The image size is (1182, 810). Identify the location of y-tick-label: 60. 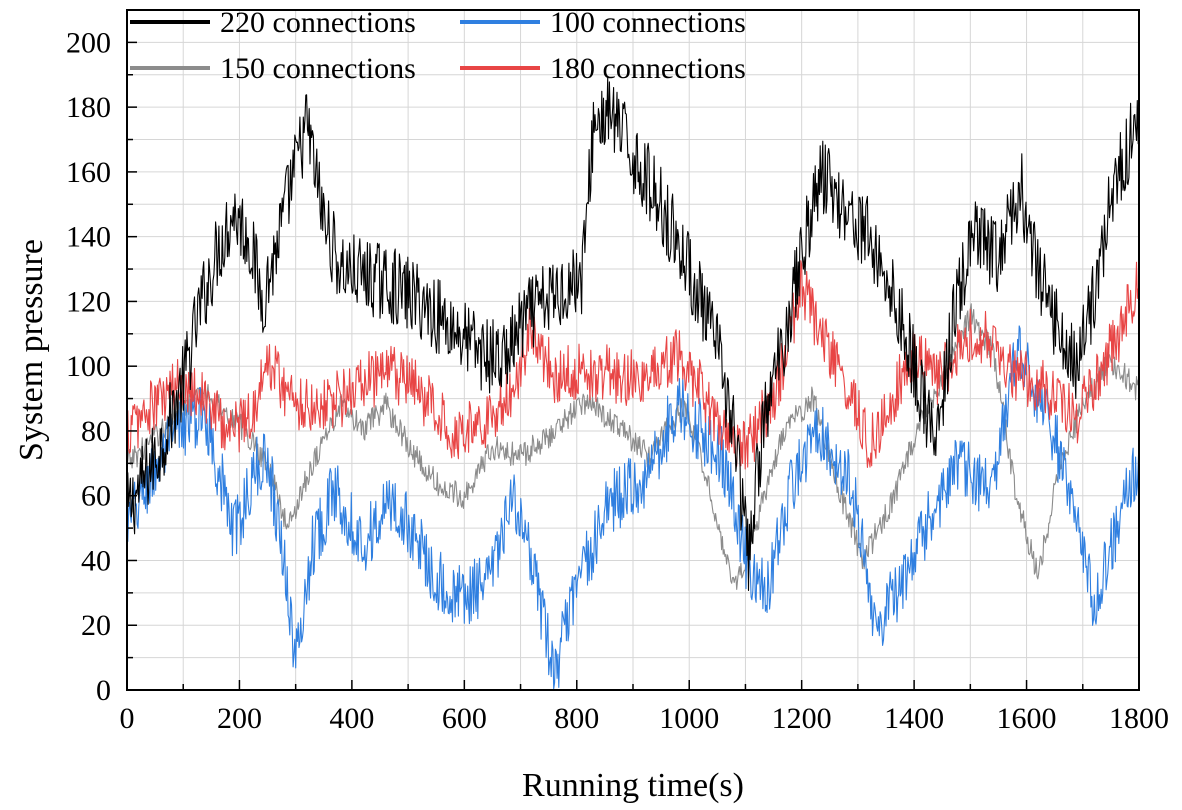
(96, 496).